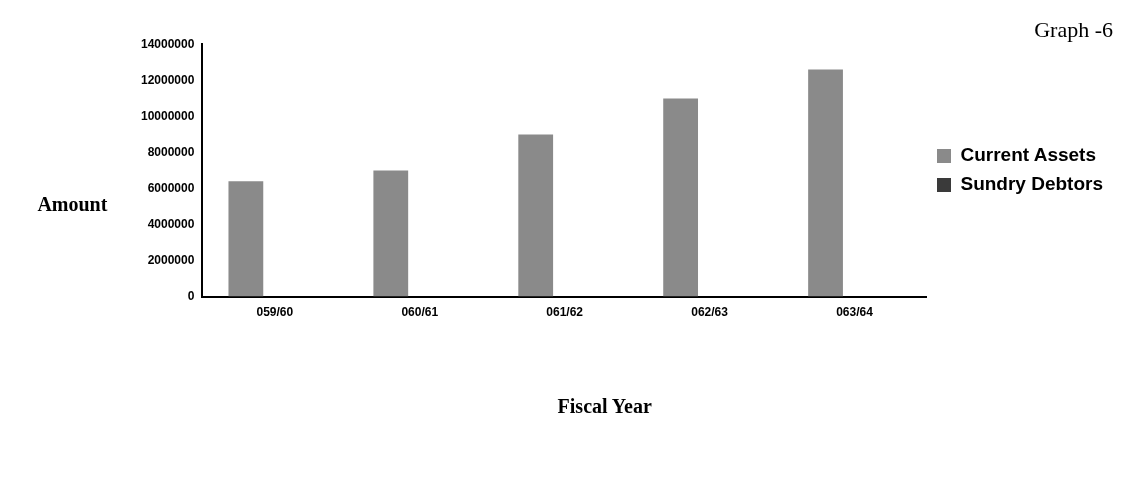 The width and height of the screenshot is (1121, 477). I want to click on y-tick-label: 6000000, so click(171, 187).